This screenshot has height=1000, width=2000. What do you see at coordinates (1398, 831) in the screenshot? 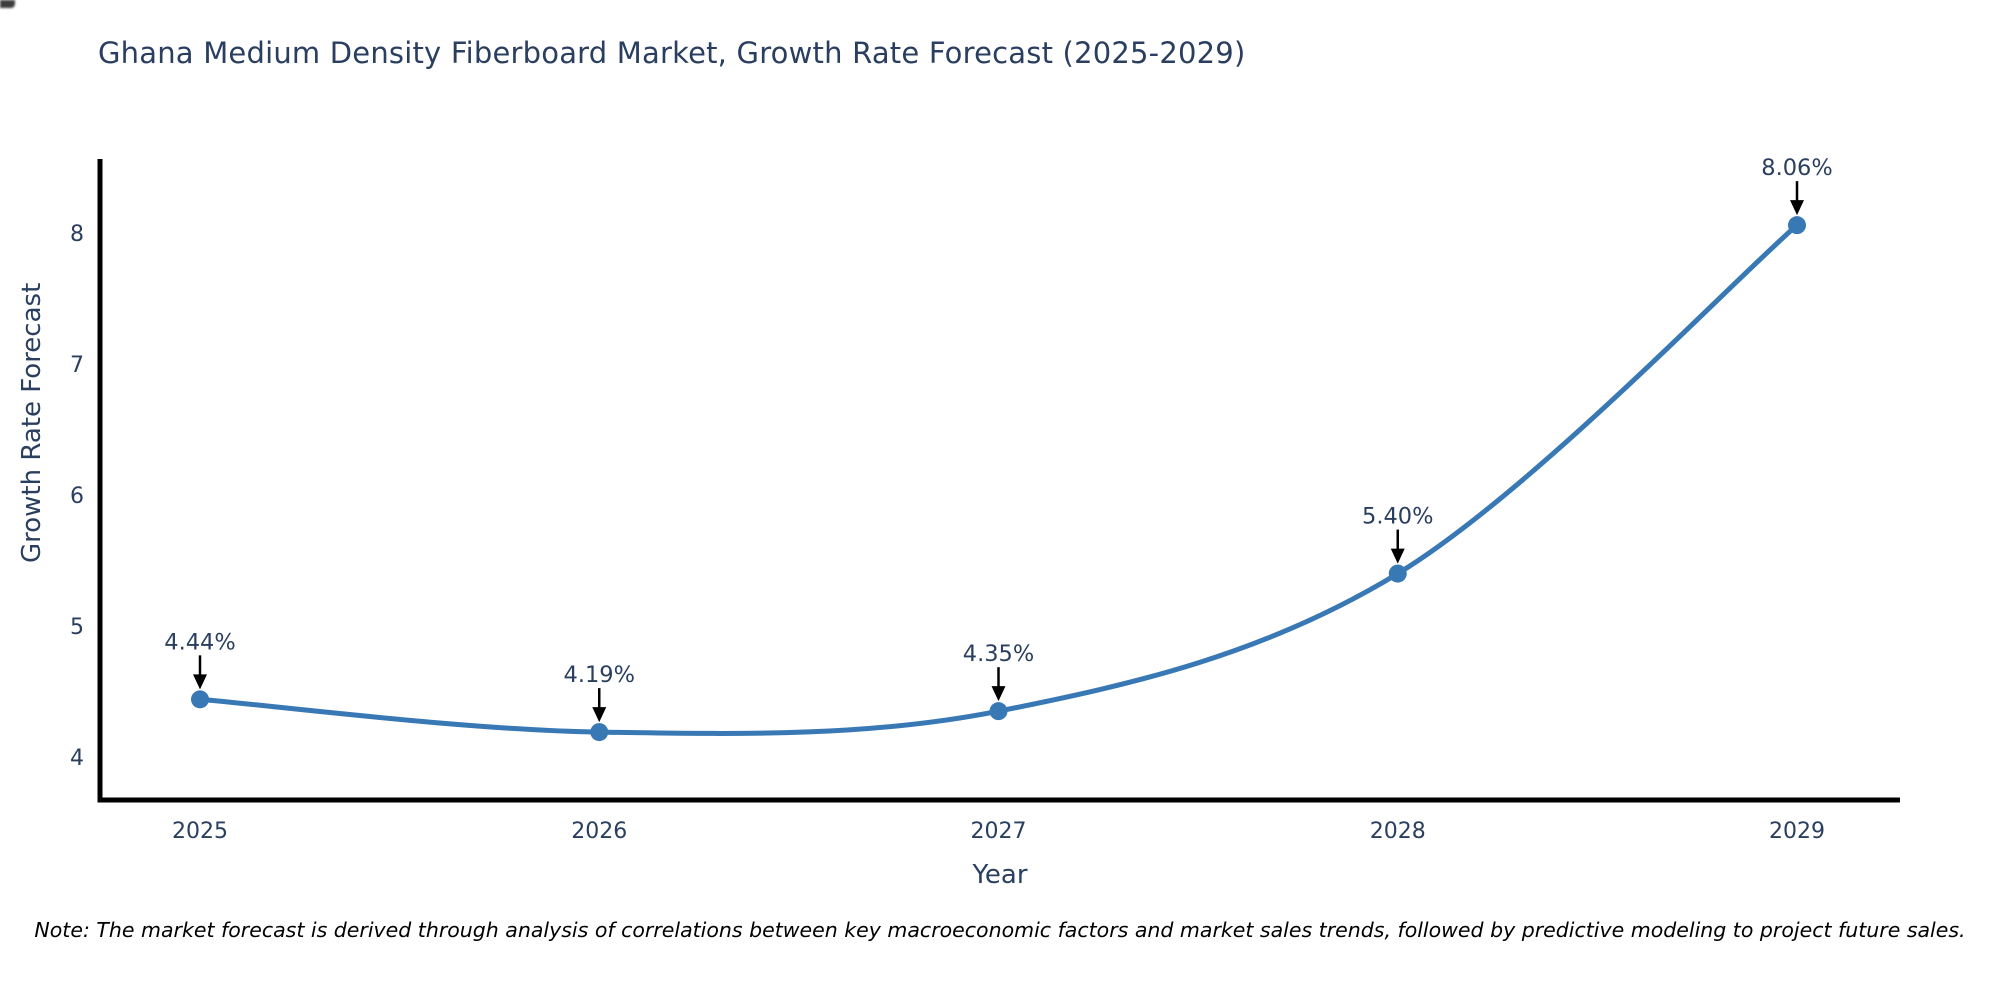
I see `x-tick-label: 2028` at bounding box center [1398, 831].